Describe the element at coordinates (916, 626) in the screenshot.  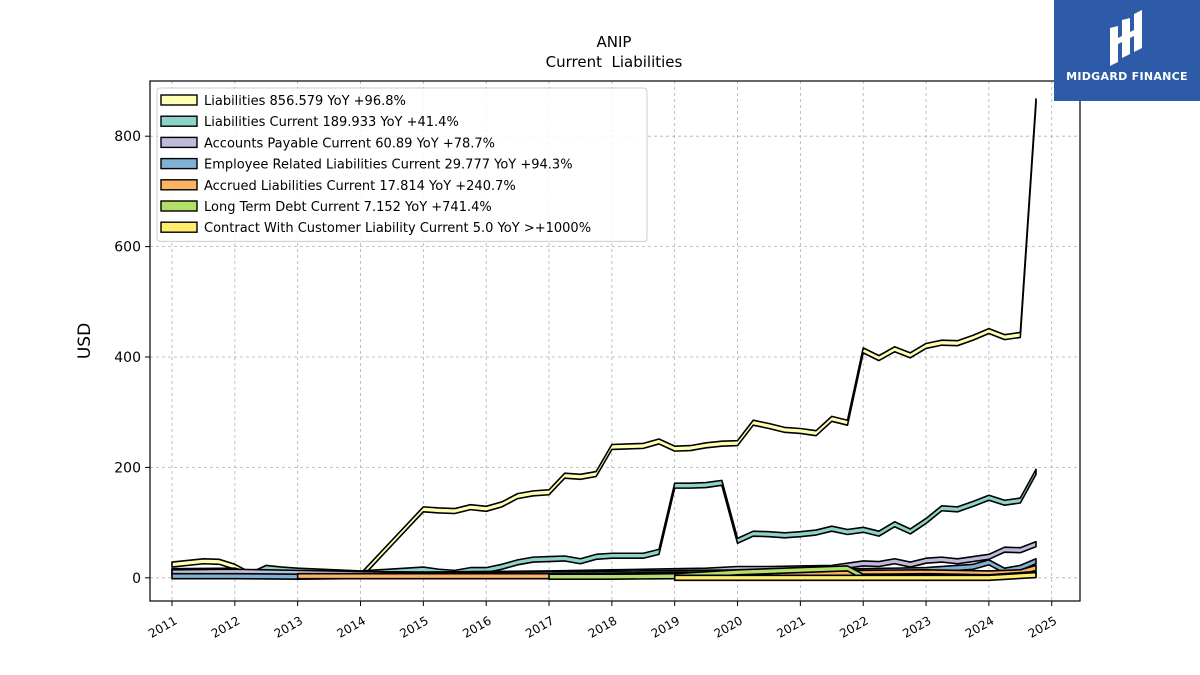
I see `x-tick-label: 2023` at that location.